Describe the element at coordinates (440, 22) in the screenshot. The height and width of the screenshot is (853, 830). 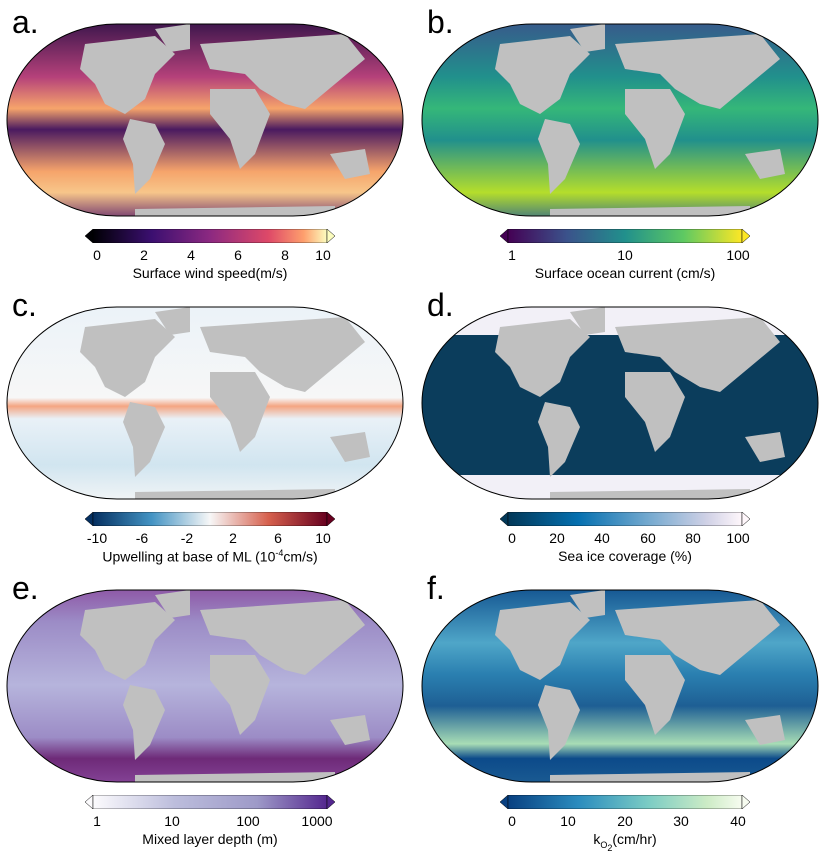
I see `panel-label: b.` at that location.